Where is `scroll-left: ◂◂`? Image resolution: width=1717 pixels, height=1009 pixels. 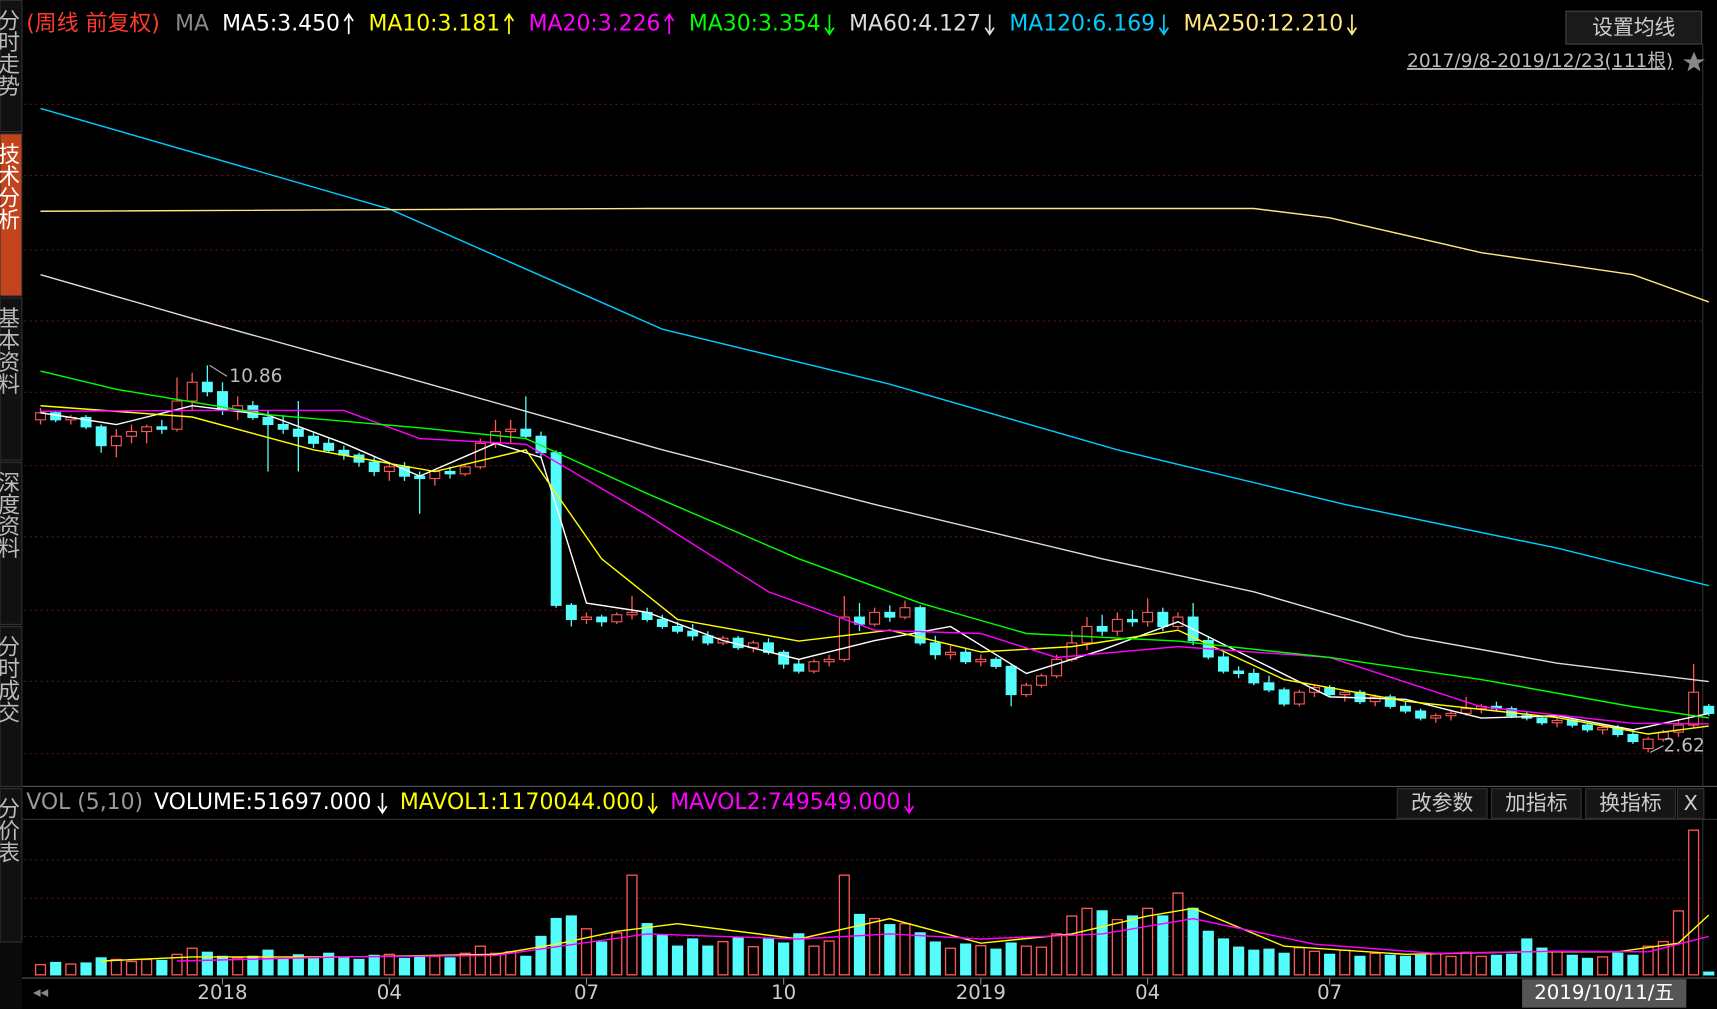
scroll-left: ◂◂ is located at coordinates (41, 992).